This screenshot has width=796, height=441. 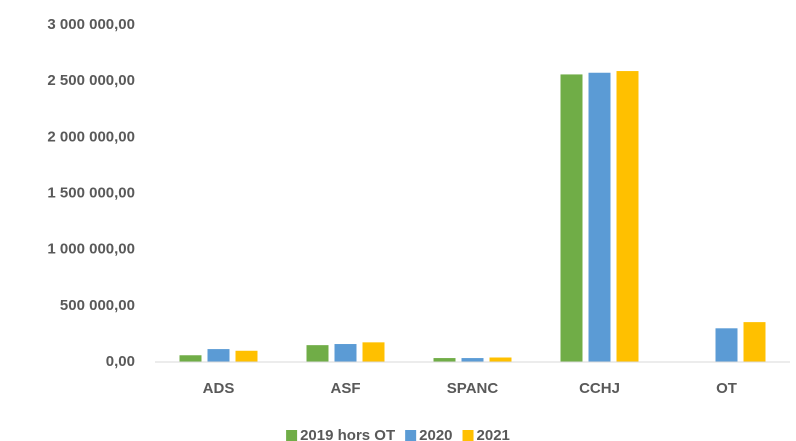 What do you see at coordinates (91, 80) in the screenshot?
I see `y-tick-label: 2 500 000,00` at bounding box center [91, 80].